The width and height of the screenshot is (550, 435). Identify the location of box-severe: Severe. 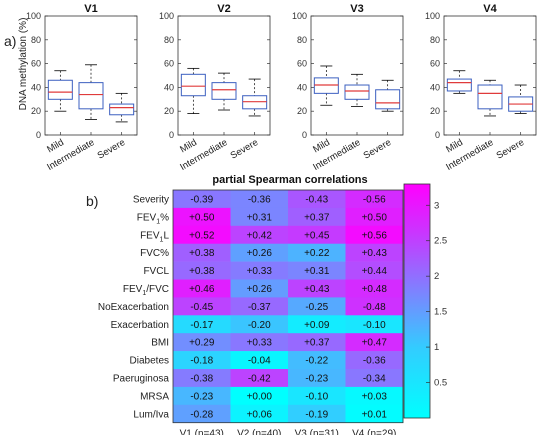
(248, 120).